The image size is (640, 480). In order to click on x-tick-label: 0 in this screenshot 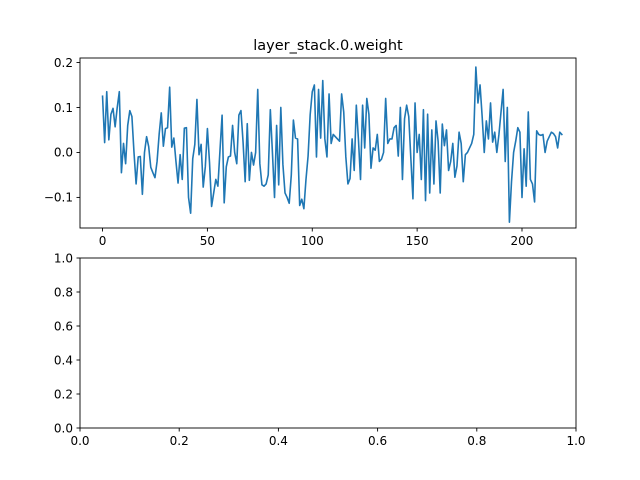, I will do `click(103, 241)`.